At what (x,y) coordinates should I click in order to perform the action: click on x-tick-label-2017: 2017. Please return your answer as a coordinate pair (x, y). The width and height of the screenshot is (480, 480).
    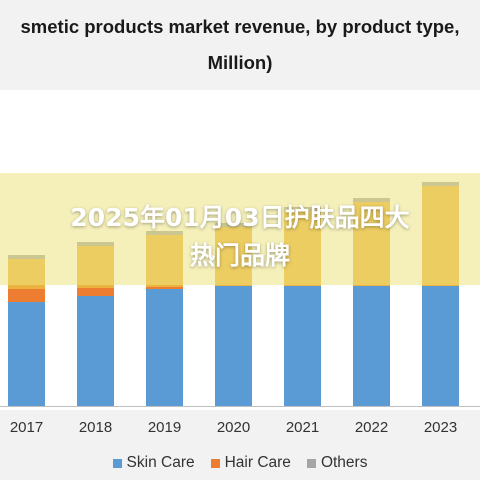
    Looking at the image, I should click on (26, 427).